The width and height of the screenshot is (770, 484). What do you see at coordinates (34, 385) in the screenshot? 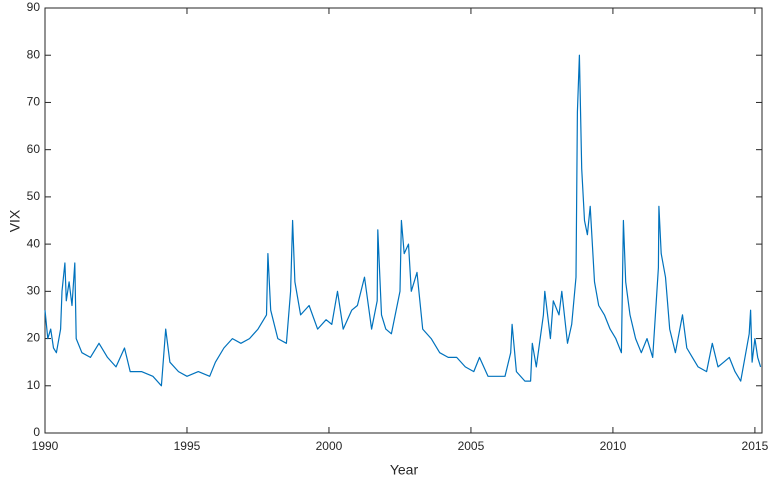
I see `y-tick-label: 10` at bounding box center [34, 385].